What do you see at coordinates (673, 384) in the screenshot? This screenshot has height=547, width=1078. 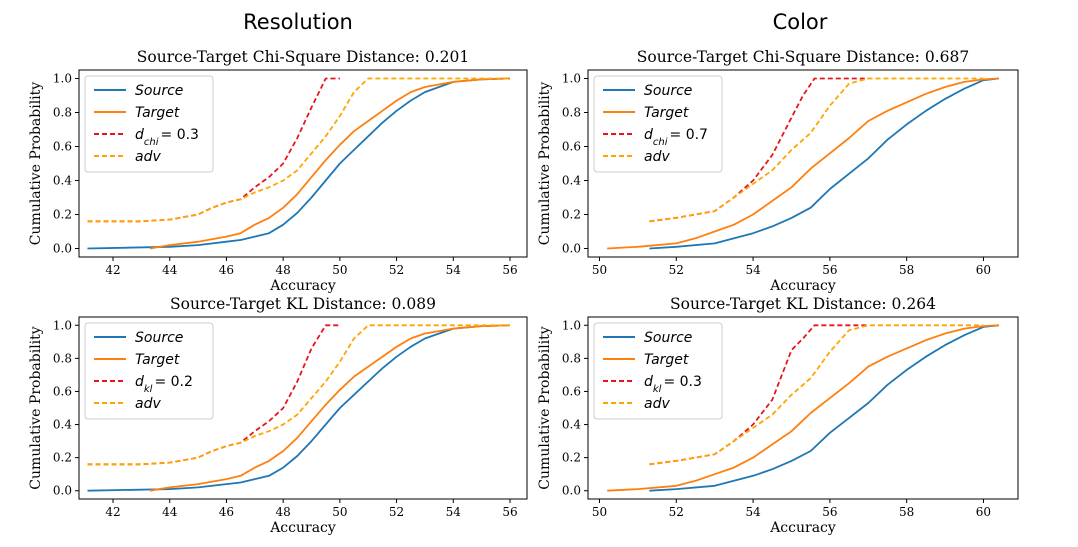 I see `legend-label: dkl = 0.3` at bounding box center [673, 384].